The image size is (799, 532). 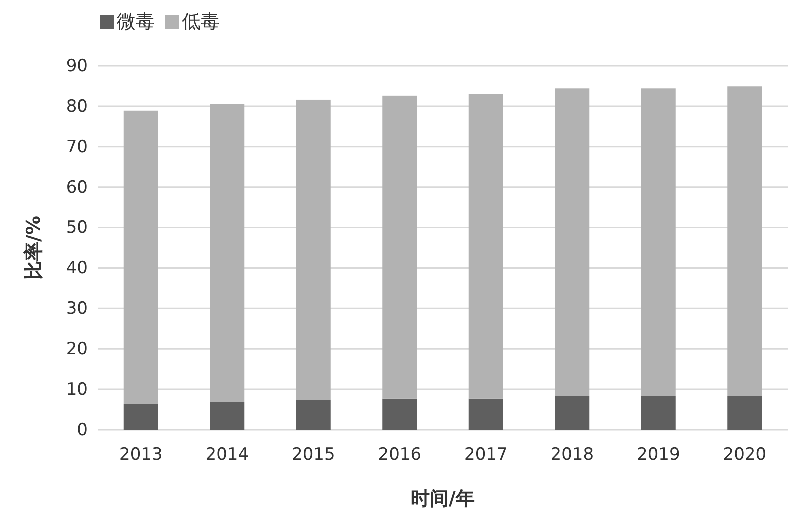 What do you see at coordinates (77, 228) in the screenshot?
I see `y-tick-label: 50` at bounding box center [77, 228].